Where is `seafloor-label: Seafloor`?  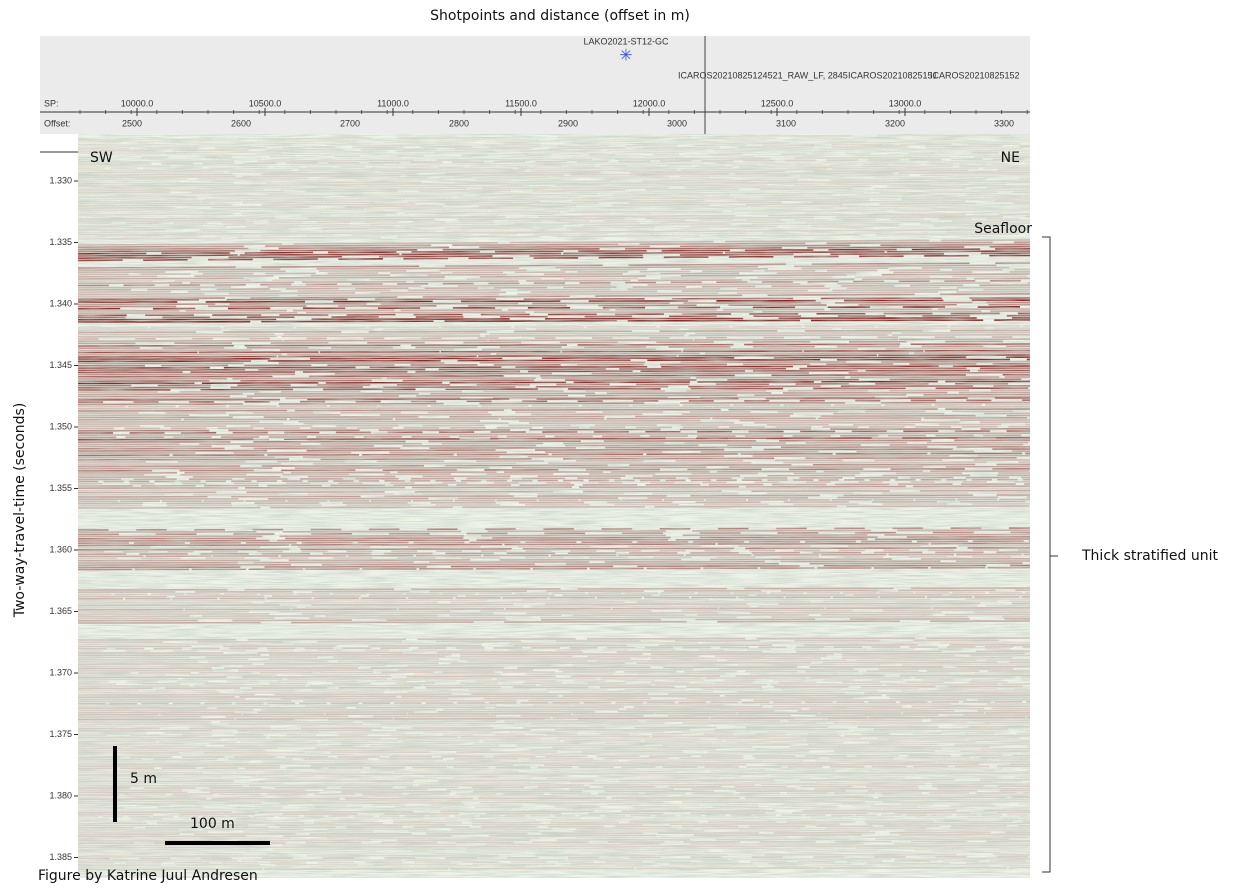
seafloor-label: Seafloor is located at coordinates (1003, 229).